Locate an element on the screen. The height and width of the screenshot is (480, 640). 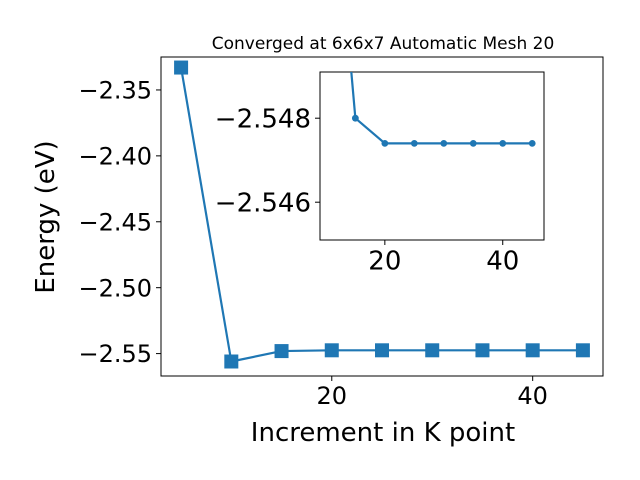
inset-y-tick-label: −2.548 is located at coordinates (263, 120).